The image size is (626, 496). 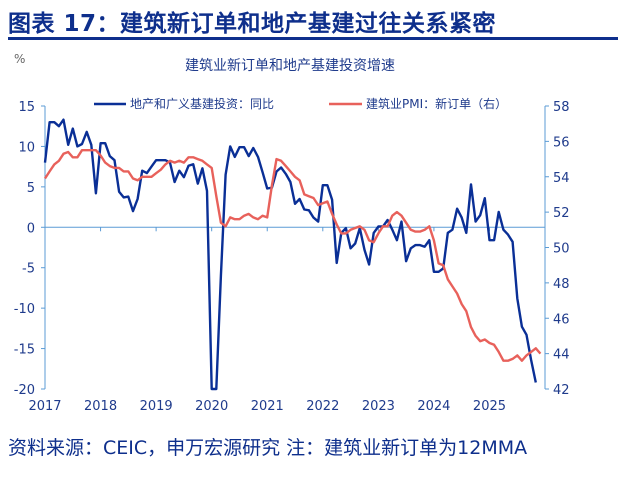 What do you see at coordinates (561, 213) in the screenshot?
I see `right-axis-tick-label: 52` at bounding box center [561, 213].